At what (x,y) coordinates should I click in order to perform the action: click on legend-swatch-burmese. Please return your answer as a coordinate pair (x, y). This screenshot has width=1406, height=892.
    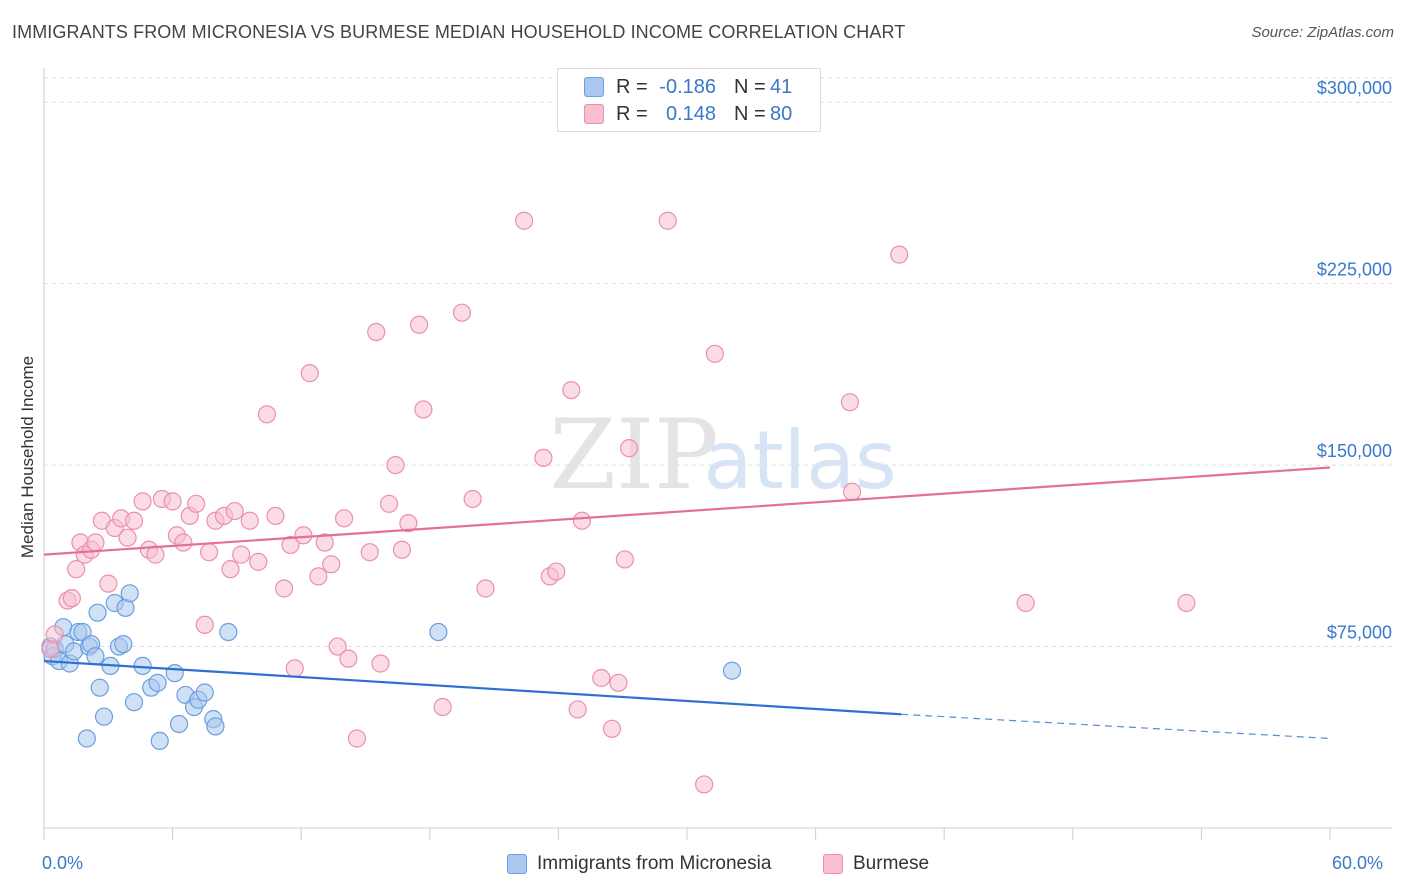
    Looking at the image, I should click on (594, 114).